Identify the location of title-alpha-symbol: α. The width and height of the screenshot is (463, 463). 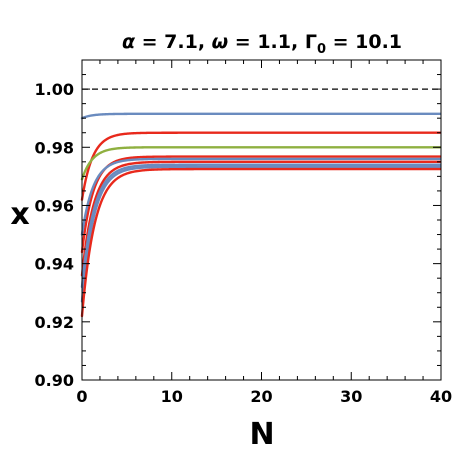
(129, 42).